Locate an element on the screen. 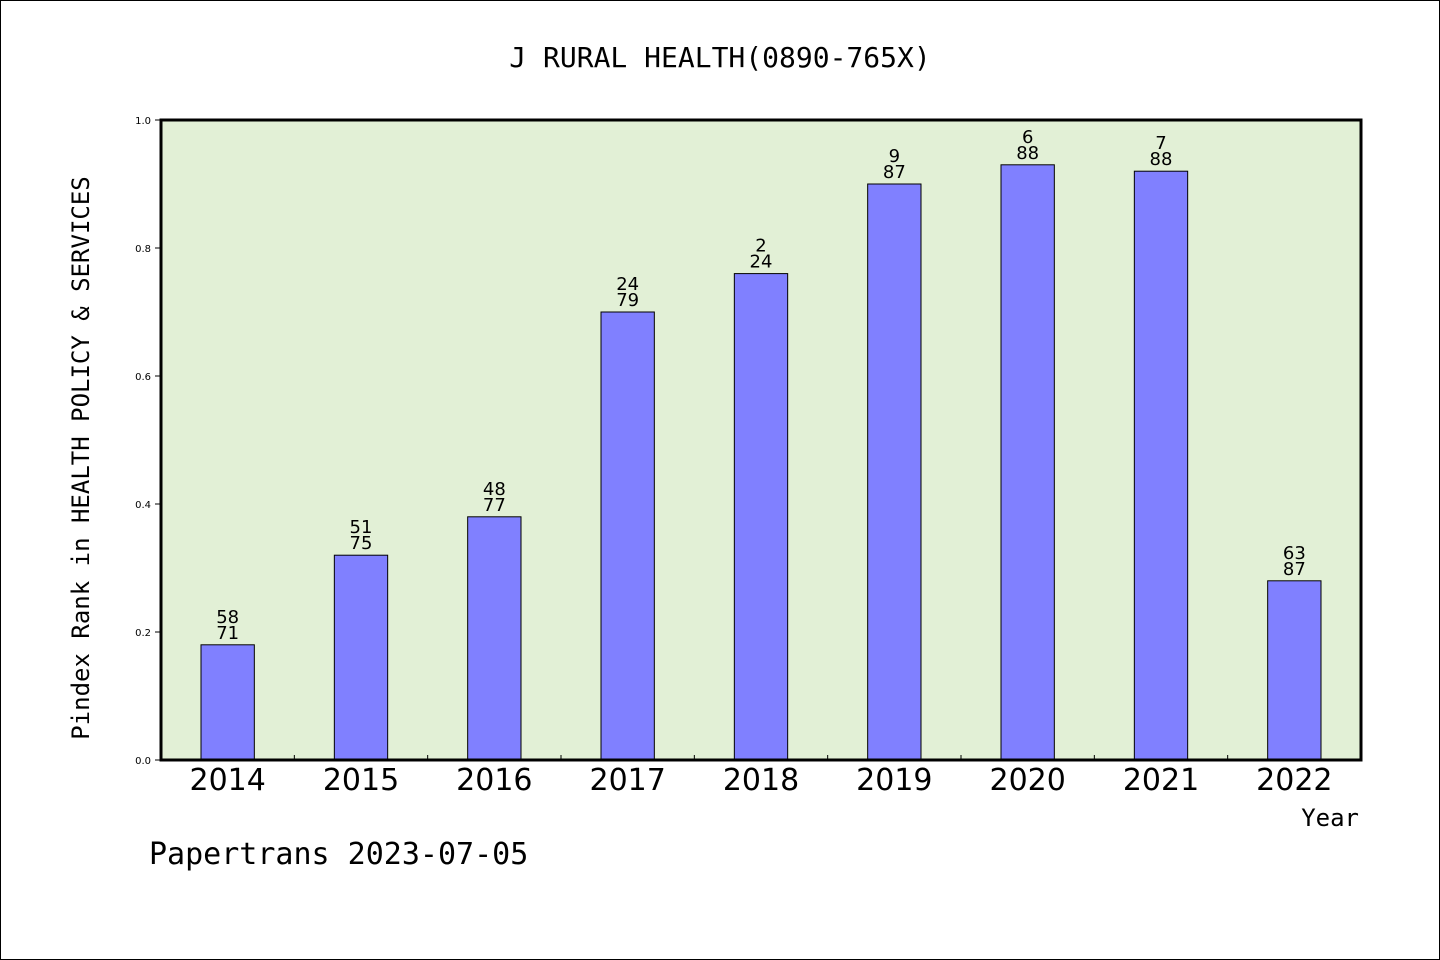 This screenshot has height=960, width=1440. bar-2020 is located at coordinates (1027, 462).